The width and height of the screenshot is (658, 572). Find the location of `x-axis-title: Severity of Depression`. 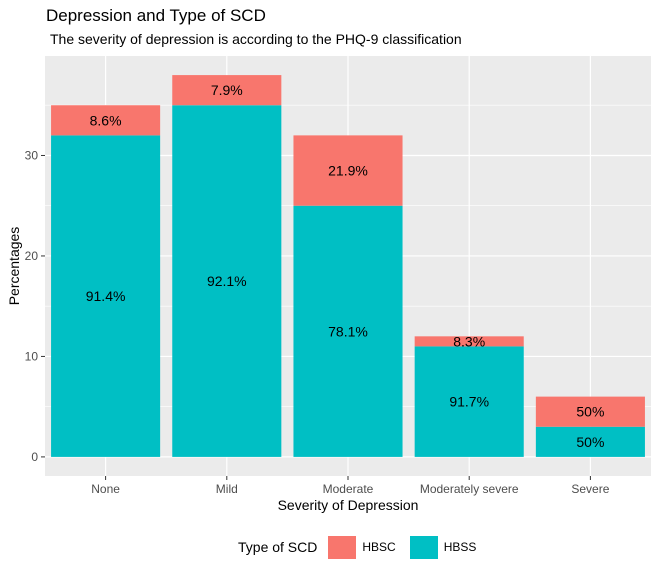

x-axis-title: Severity of Depression is located at coordinates (348, 505).